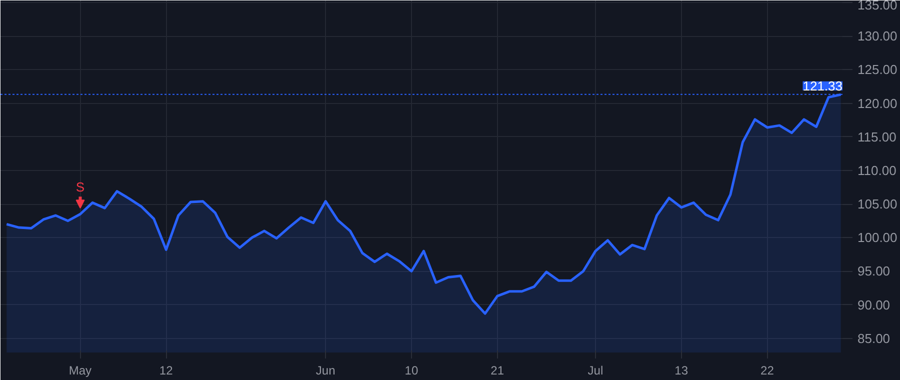 The image size is (900, 380). Describe the element at coordinates (877, 170) in the screenshot. I see `y-tick-label: 110.00` at that location.